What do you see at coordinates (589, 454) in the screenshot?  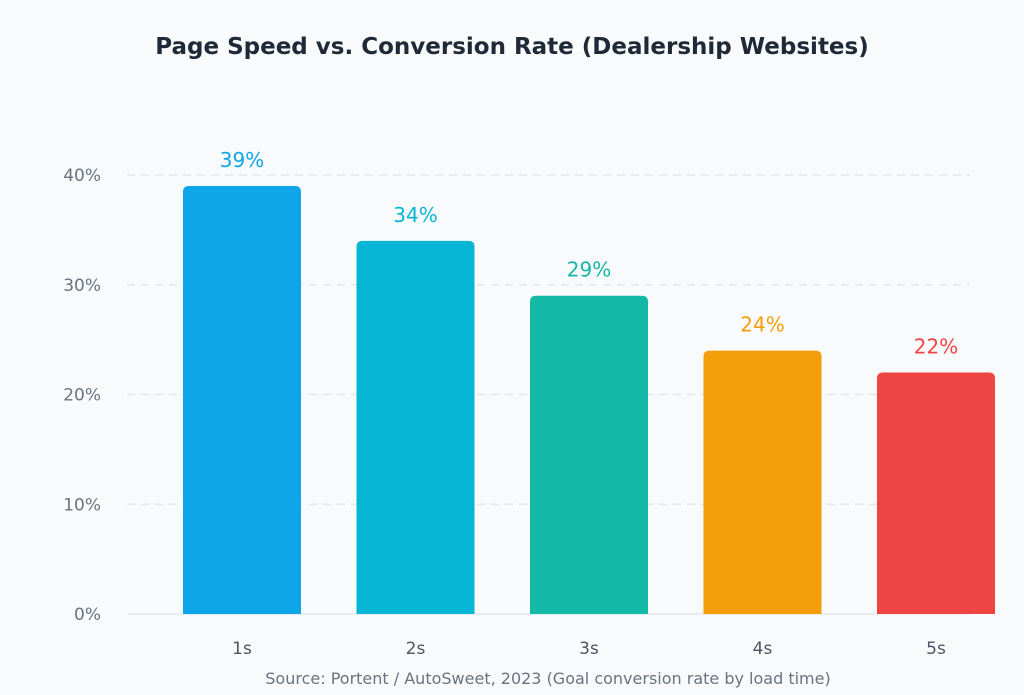 I see `bar-3s` at bounding box center [589, 454].